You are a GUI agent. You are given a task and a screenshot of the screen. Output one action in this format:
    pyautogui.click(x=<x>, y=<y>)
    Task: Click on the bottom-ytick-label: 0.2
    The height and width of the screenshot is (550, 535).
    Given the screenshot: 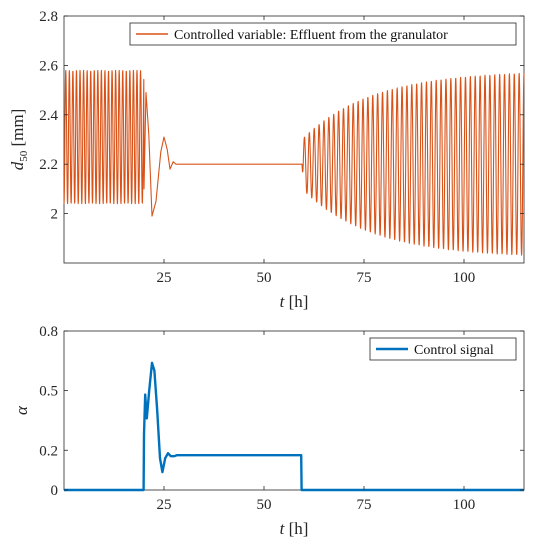 What is the action you would take?
    pyautogui.click(x=48, y=451)
    